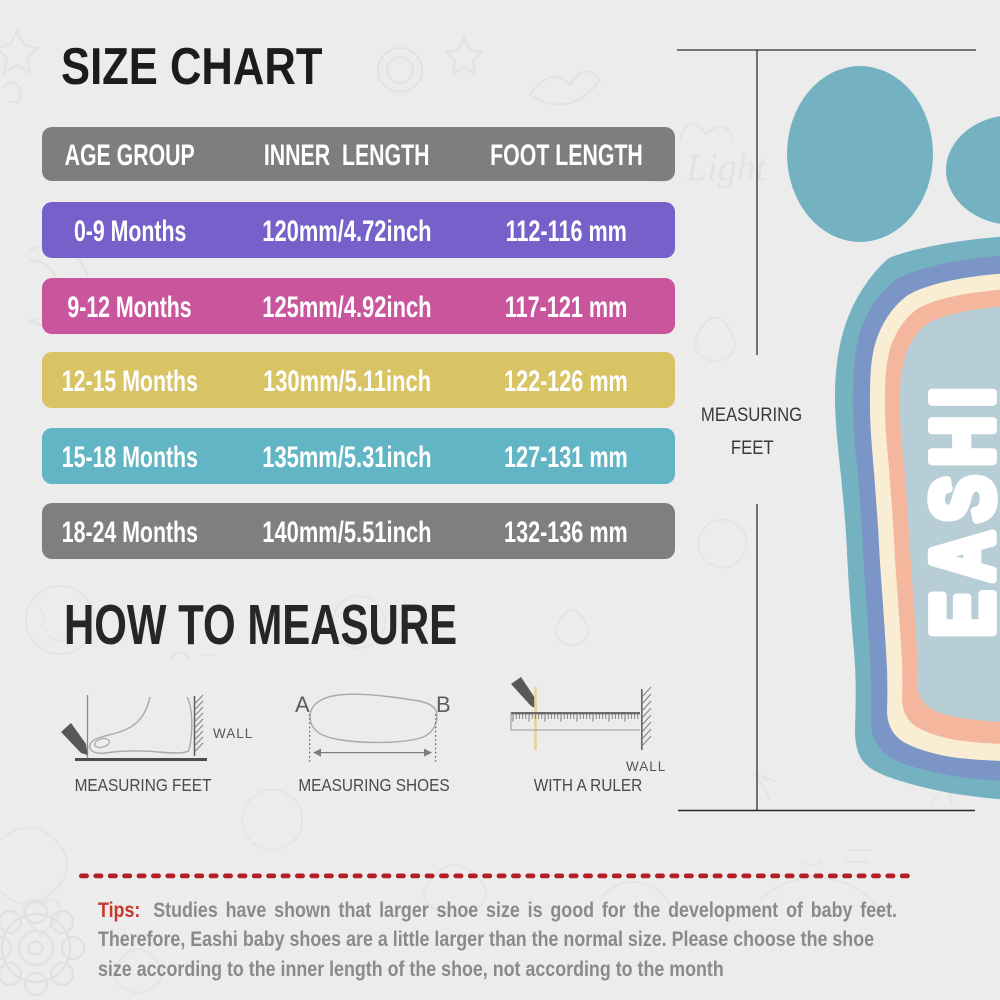  I want to click on svg-text: EASHI, so click(956, 508).